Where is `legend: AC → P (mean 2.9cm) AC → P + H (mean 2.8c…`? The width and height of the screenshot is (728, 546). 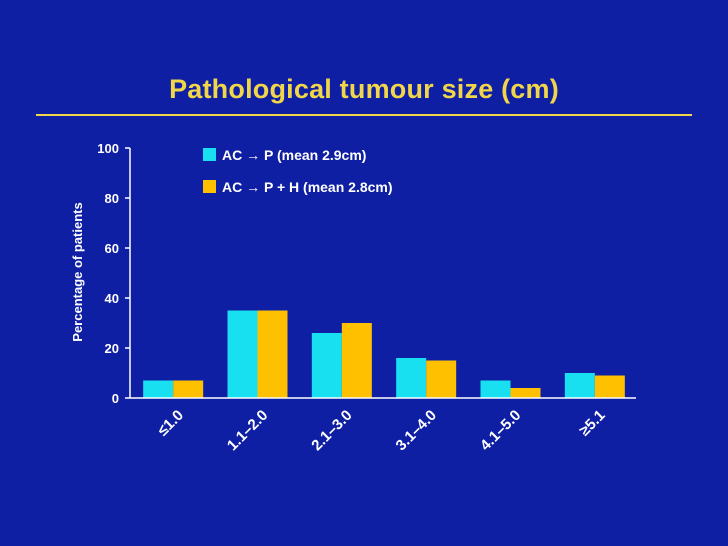 legend: AC → P (mean 2.9cm) AC → P + H (mean 2.8c… is located at coordinates (298, 171).